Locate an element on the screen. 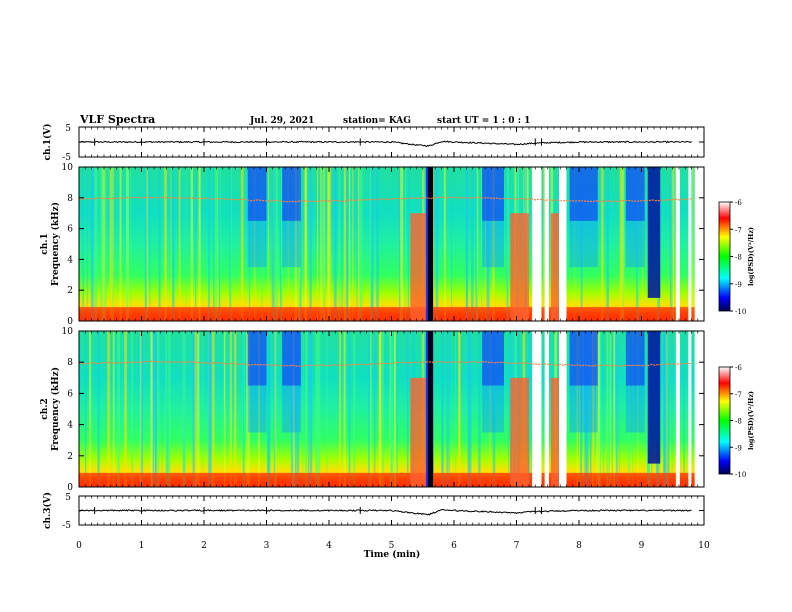  y-tick-label: 5 is located at coordinates (68, 498).